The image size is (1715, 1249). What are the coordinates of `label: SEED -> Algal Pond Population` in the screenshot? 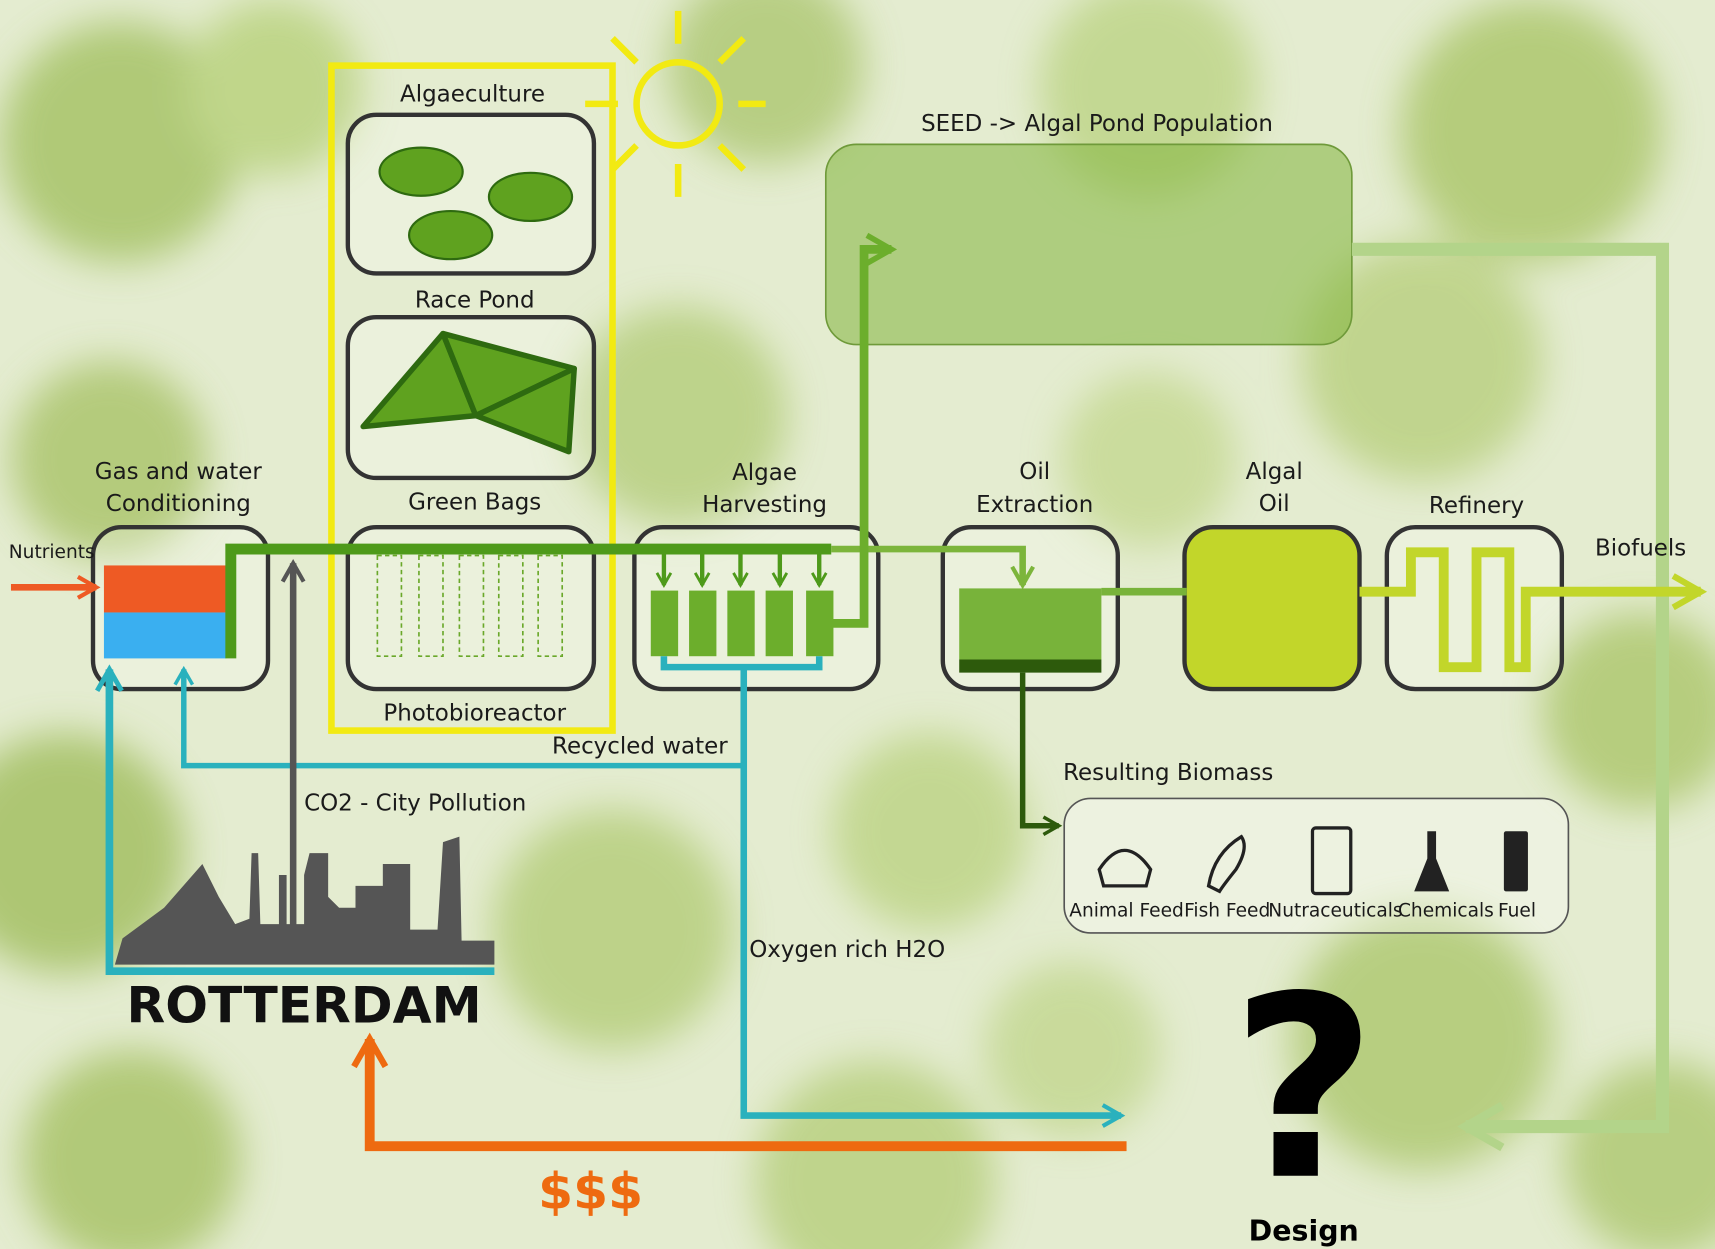 It's located at (1097, 124).